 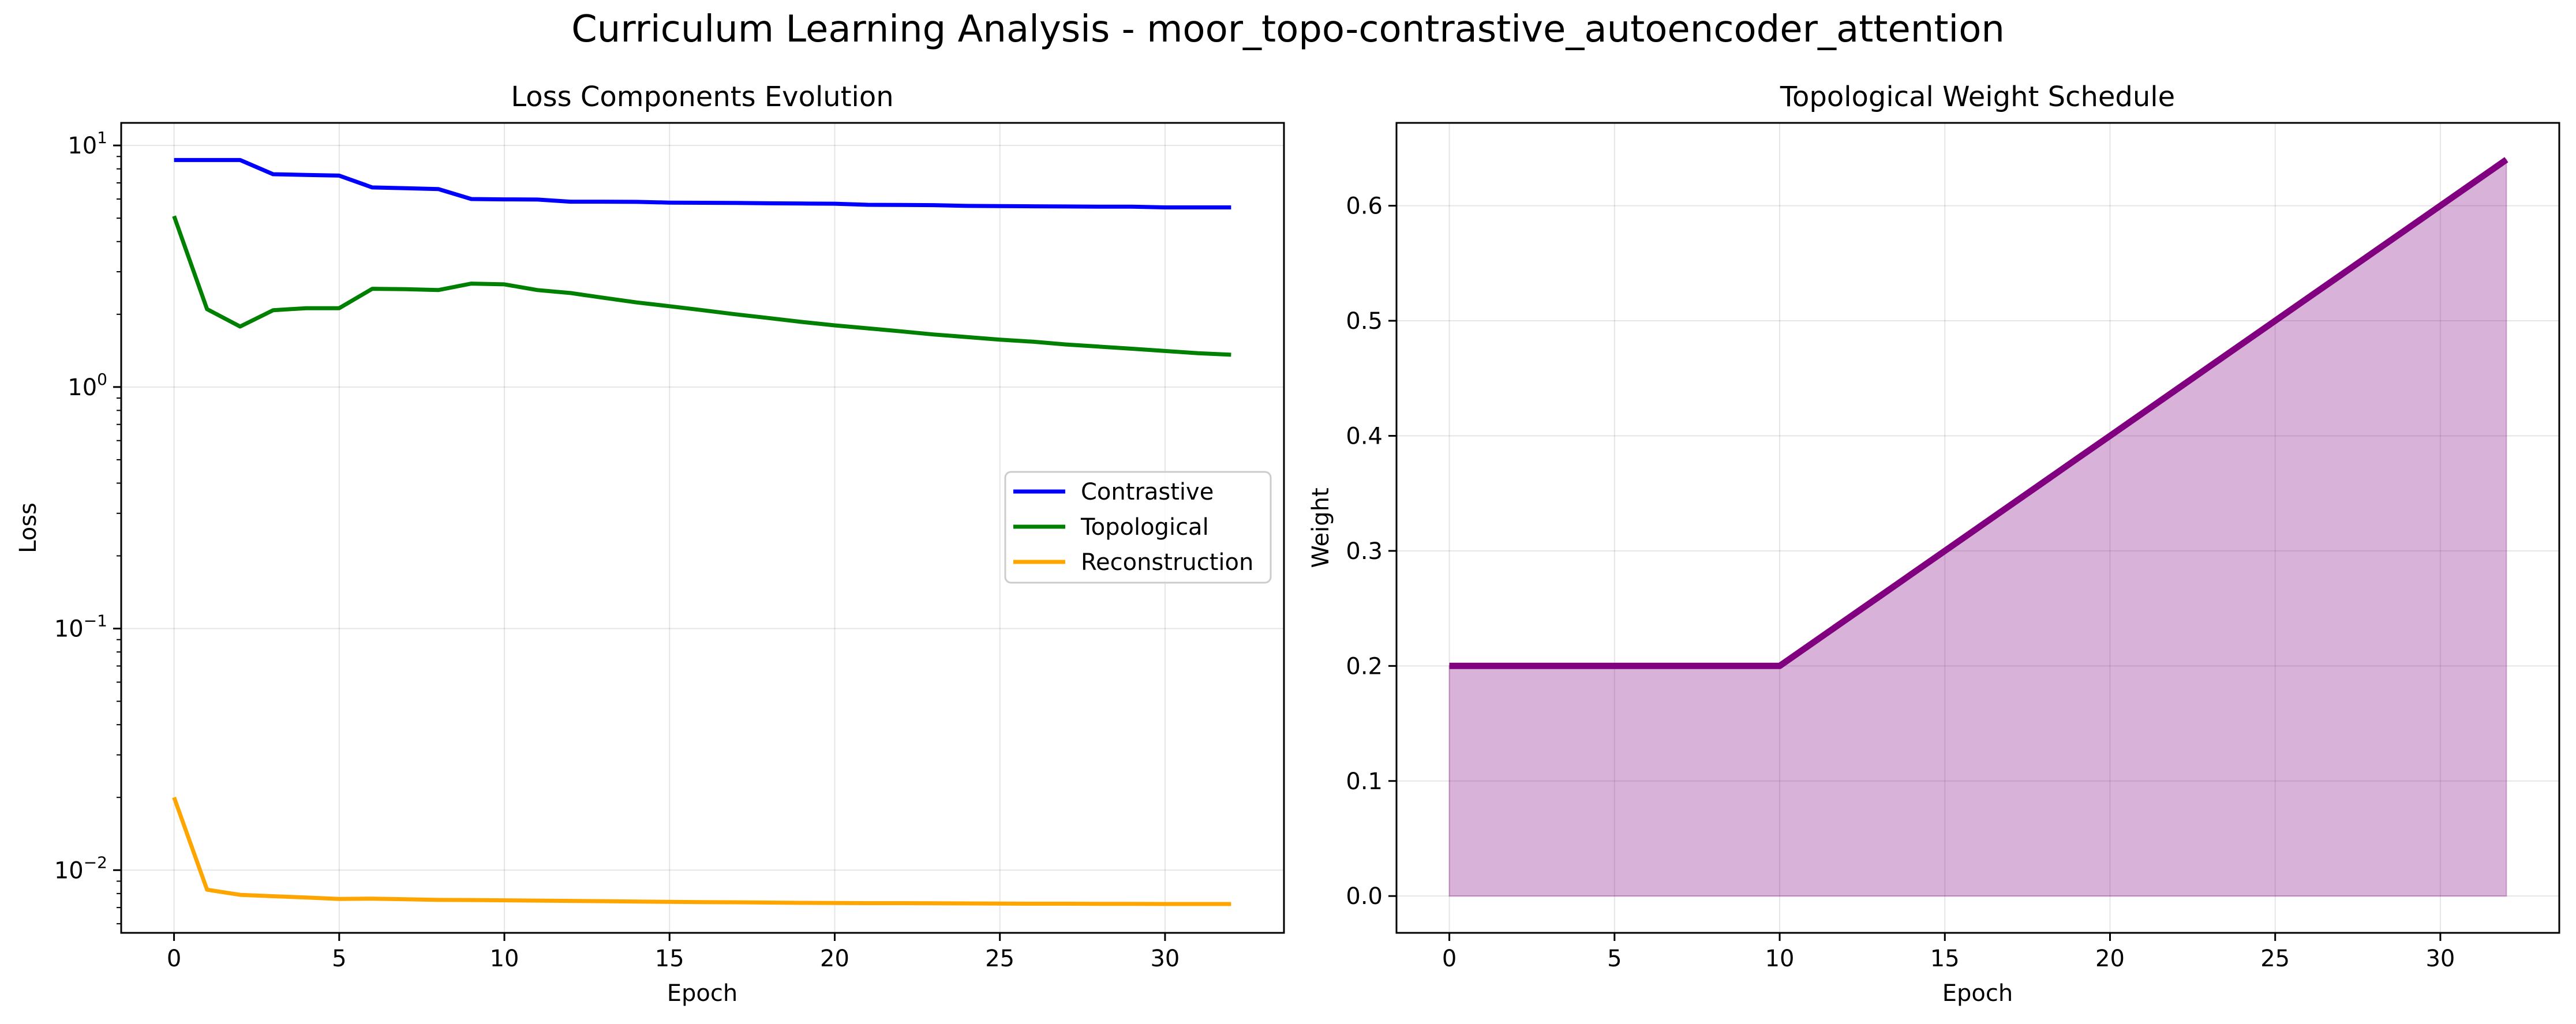 What do you see at coordinates (1147, 492) in the screenshot?
I see `legend-label-contrastive: Contrastive` at bounding box center [1147, 492].